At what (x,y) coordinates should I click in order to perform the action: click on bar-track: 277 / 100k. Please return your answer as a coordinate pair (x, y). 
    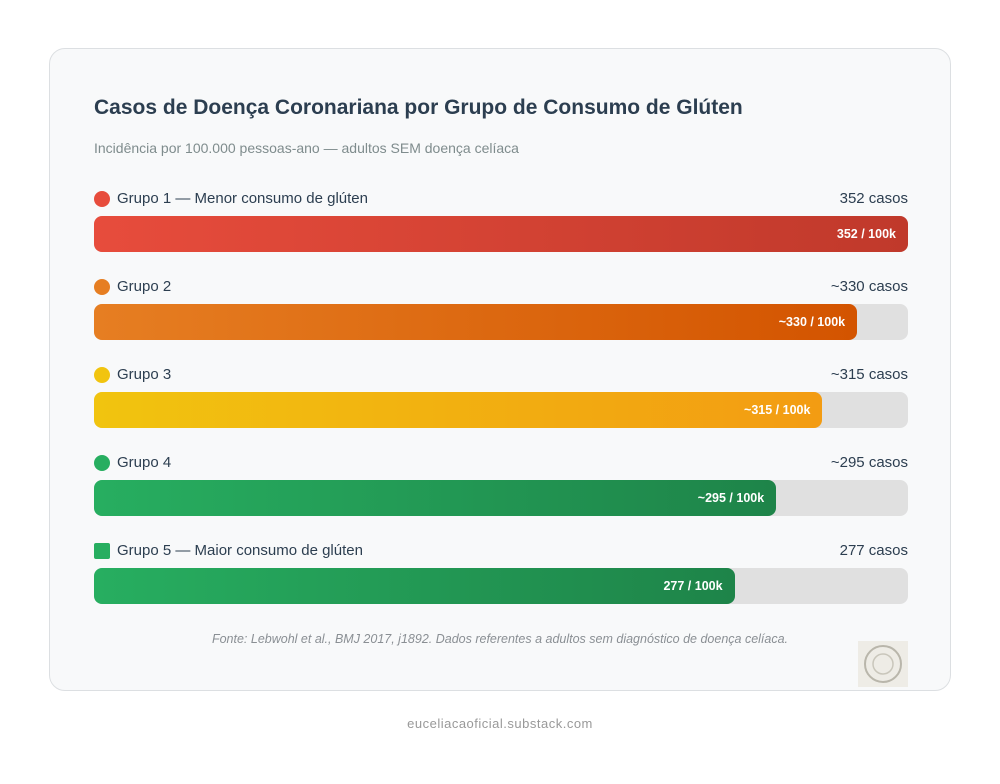
    Looking at the image, I should click on (501, 586).